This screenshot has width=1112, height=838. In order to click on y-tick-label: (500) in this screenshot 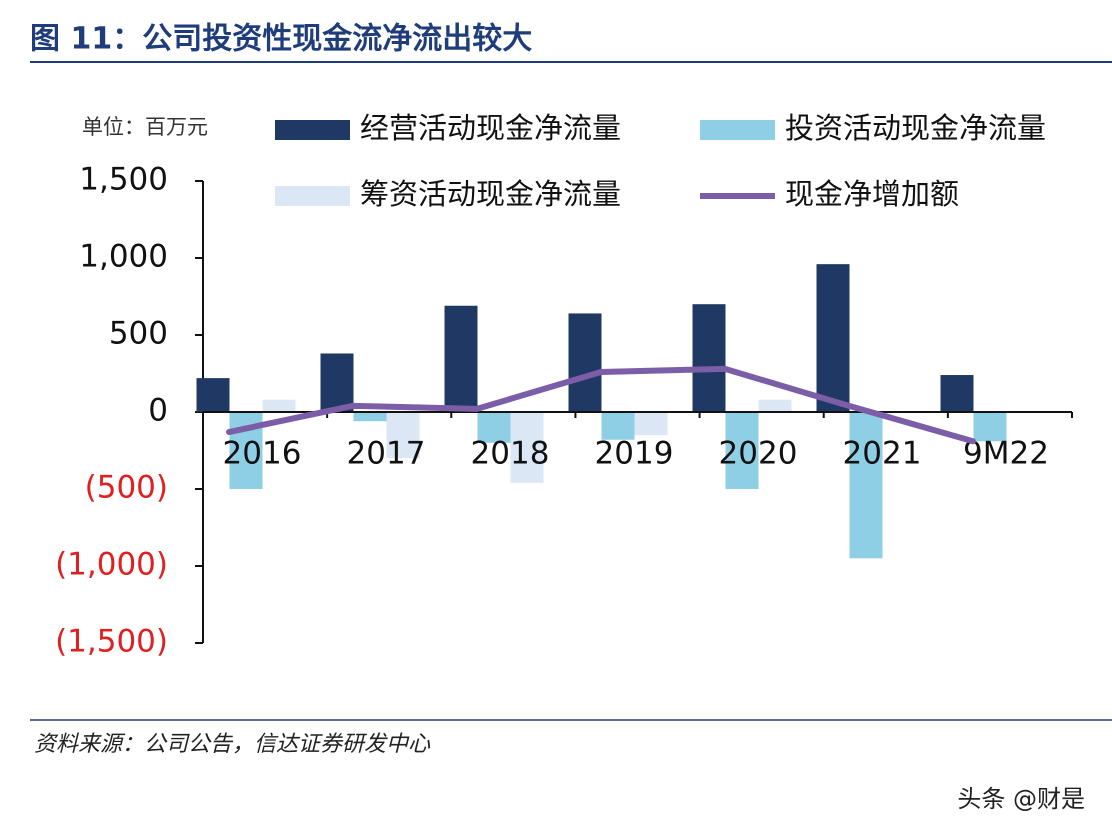, I will do `click(126, 488)`.